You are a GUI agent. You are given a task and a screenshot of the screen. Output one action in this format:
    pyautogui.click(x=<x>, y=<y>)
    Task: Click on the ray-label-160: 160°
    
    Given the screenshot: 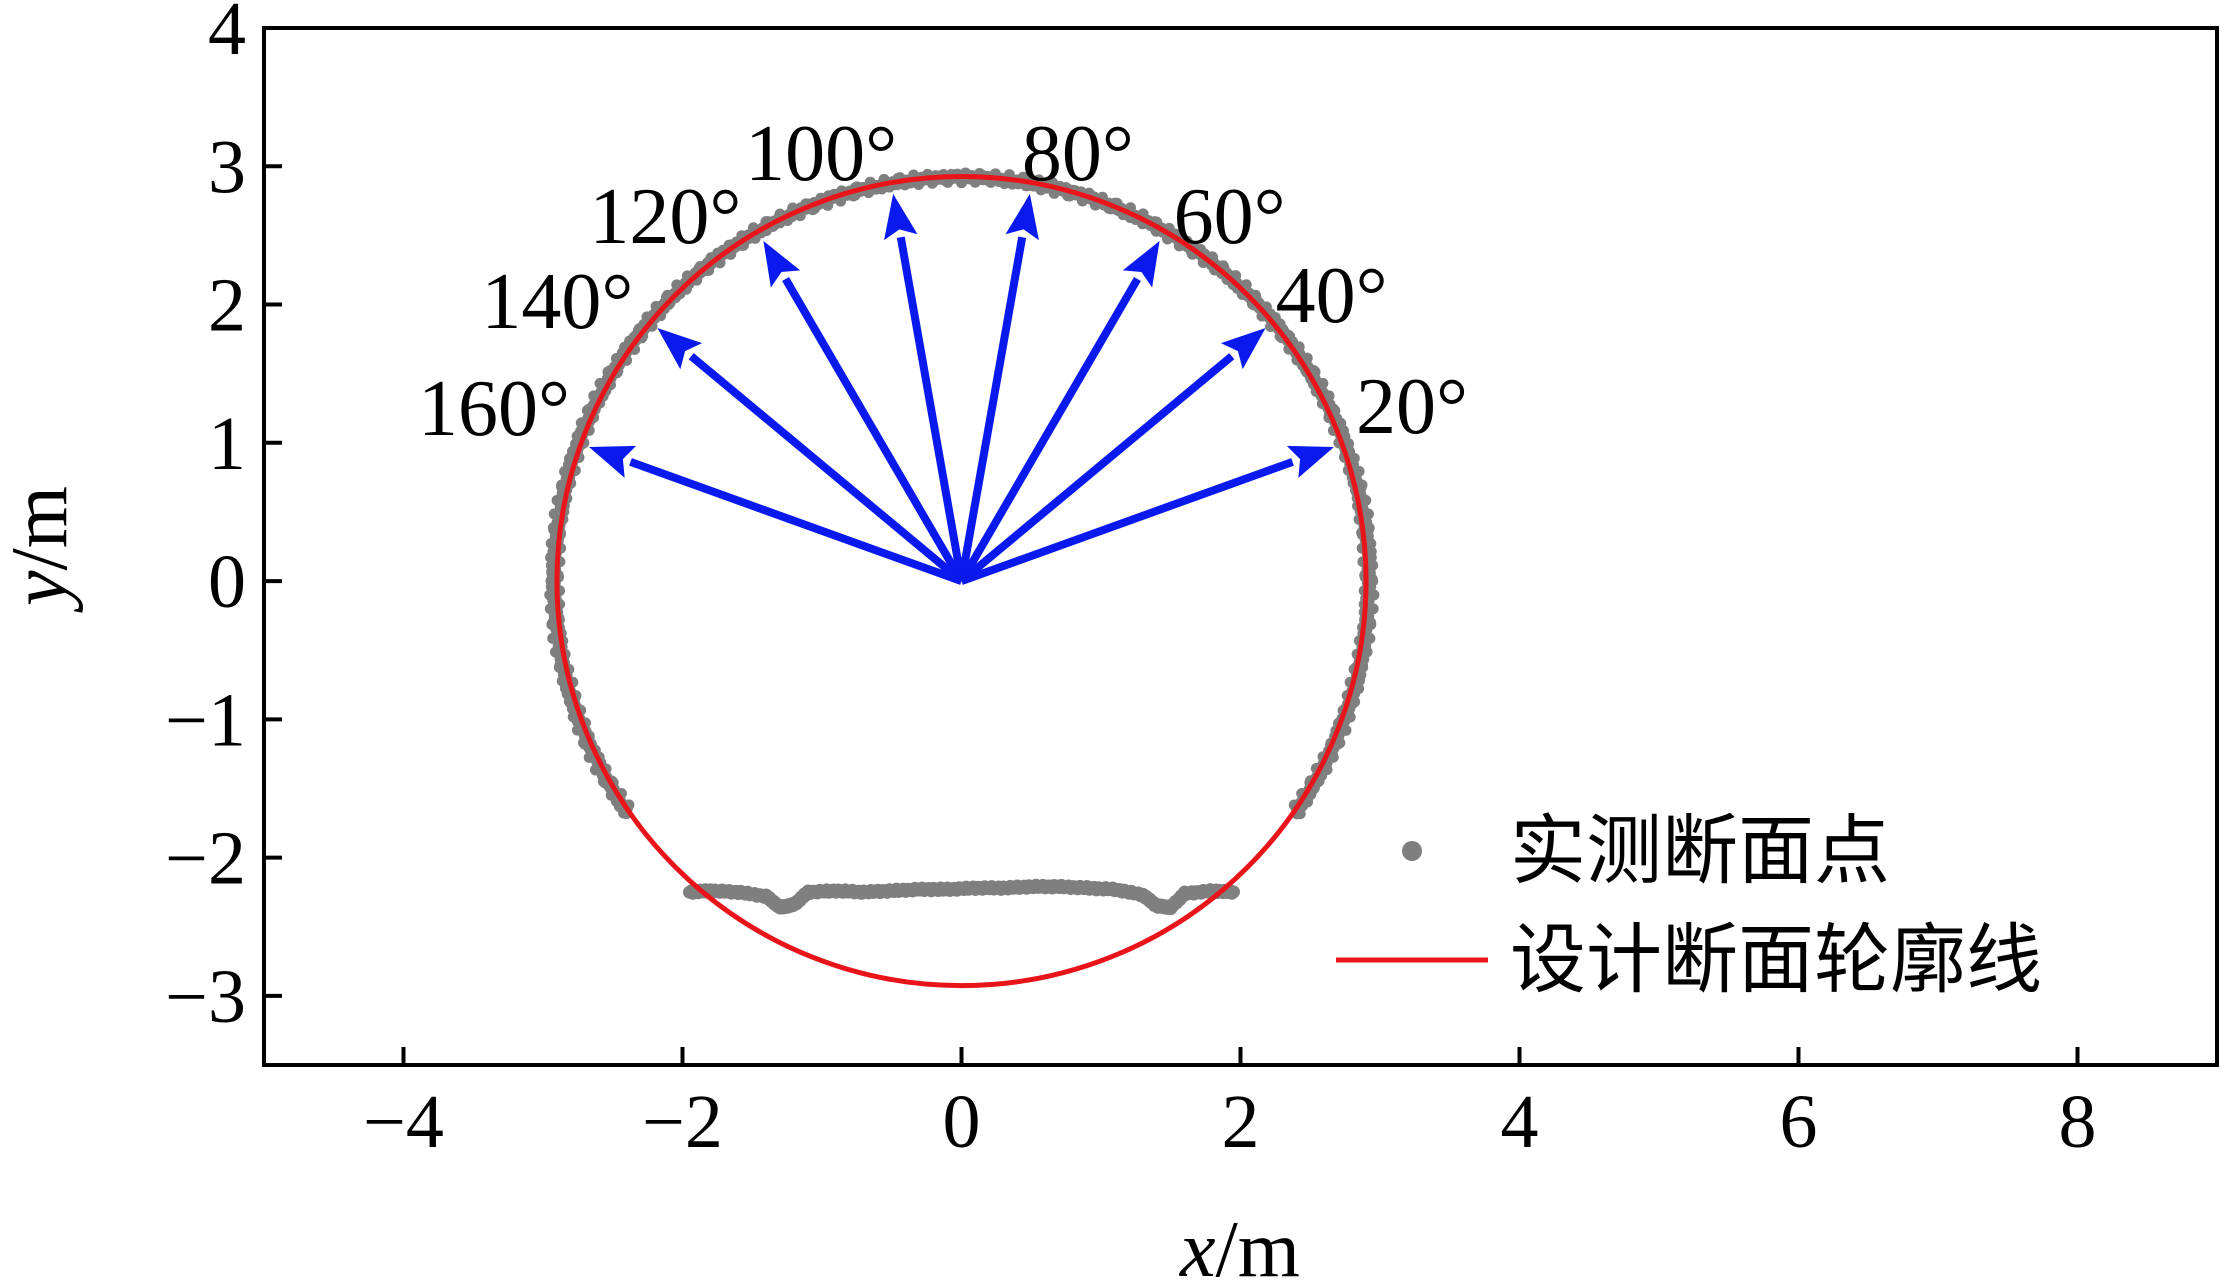 What is the action you would take?
    pyautogui.click(x=494, y=409)
    